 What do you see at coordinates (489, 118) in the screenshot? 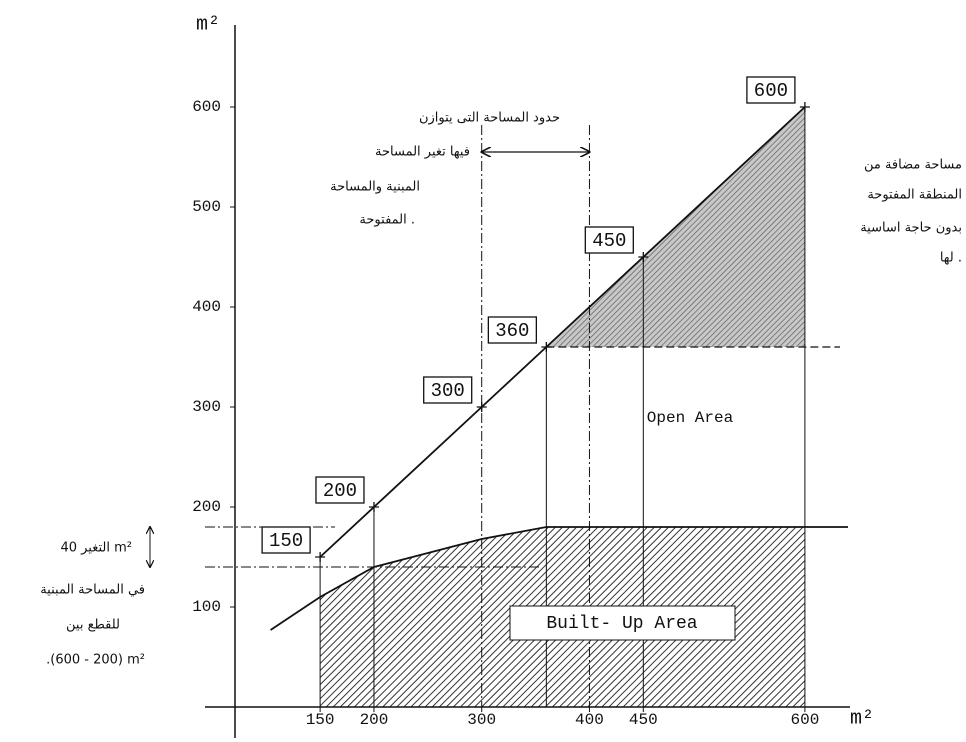
I see `balance-note: حدود المساحة التى يتوازن` at bounding box center [489, 118].